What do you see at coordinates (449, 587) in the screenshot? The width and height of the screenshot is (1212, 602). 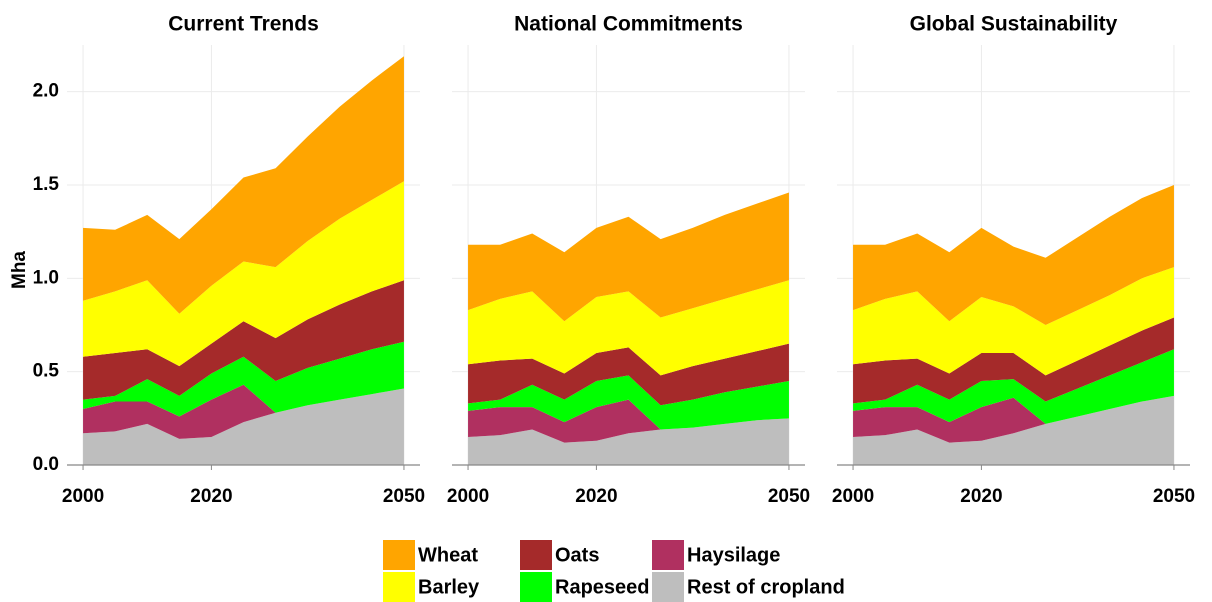 I see `legend-label: Barley` at bounding box center [449, 587].